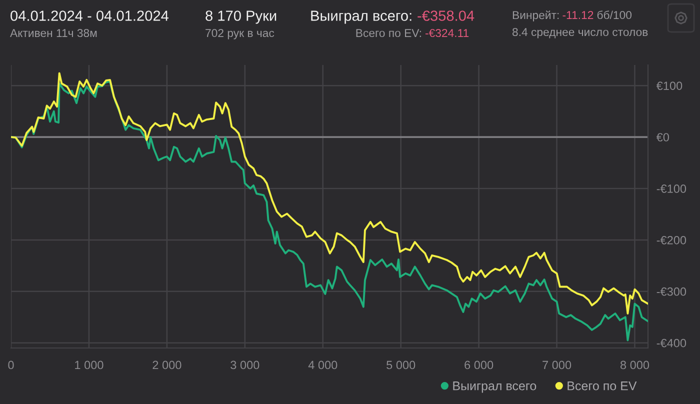  What do you see at coordinates (635, 365) in the screenshot?
I see `x-tick-label: 8 000` at bounding box center [635, 365].